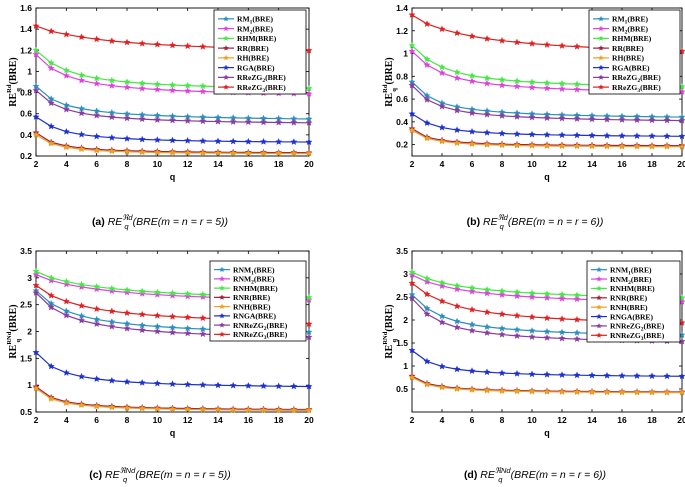 This screenshot has width=685, height=487. I want to click on legend-label: RH(BRE), so click(628, 58).